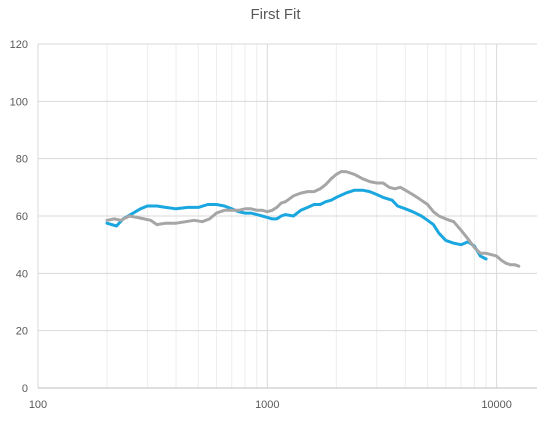  Describe the element at coordinates (22, 274) in the screenshot. I see `y-tick-label: 40` at that location.